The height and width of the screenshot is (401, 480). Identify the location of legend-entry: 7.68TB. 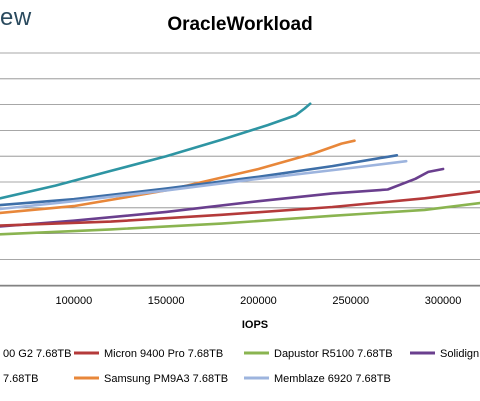
(20, 379).